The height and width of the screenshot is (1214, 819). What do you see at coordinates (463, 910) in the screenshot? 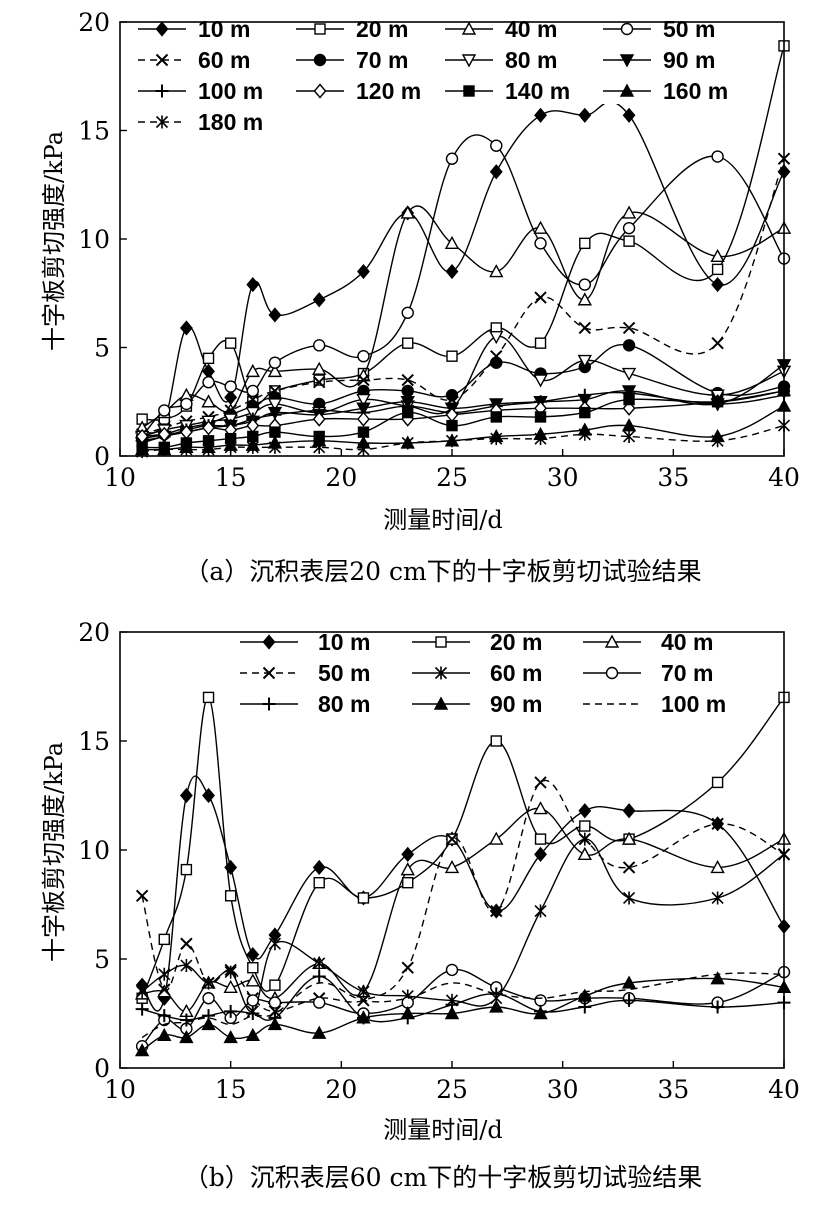
I see `chart-b-line-40m` at bounding box center [463, 910].